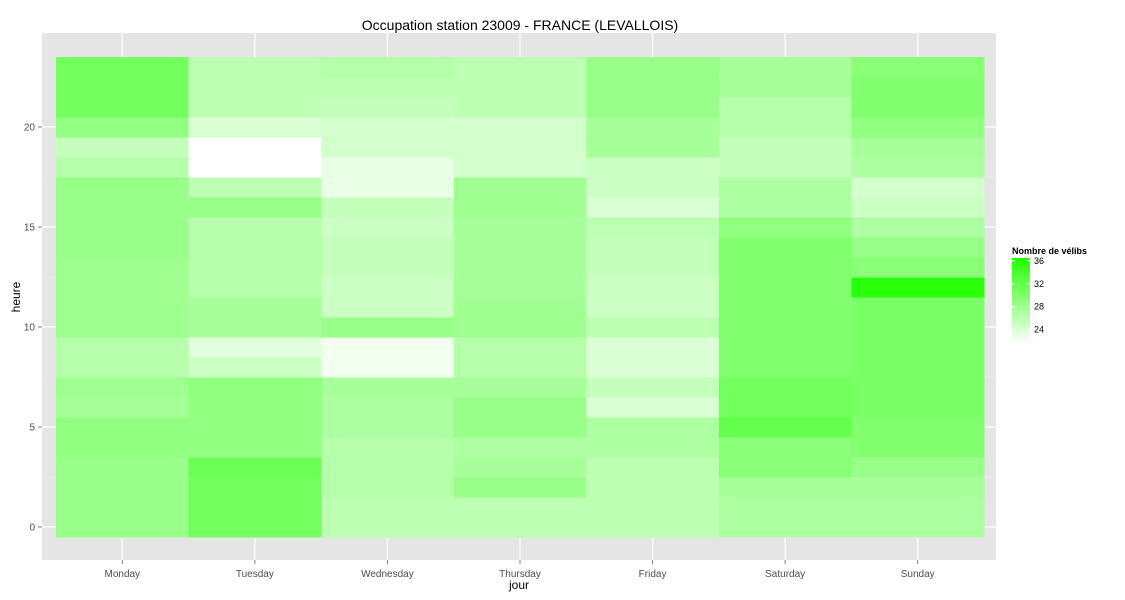 Image resolution: width=1125 pixels, height=600 pixels. Describe the element at coordinates (387, 574) in the screenshot. I see `x-tick-label: Wednesday` at that location.